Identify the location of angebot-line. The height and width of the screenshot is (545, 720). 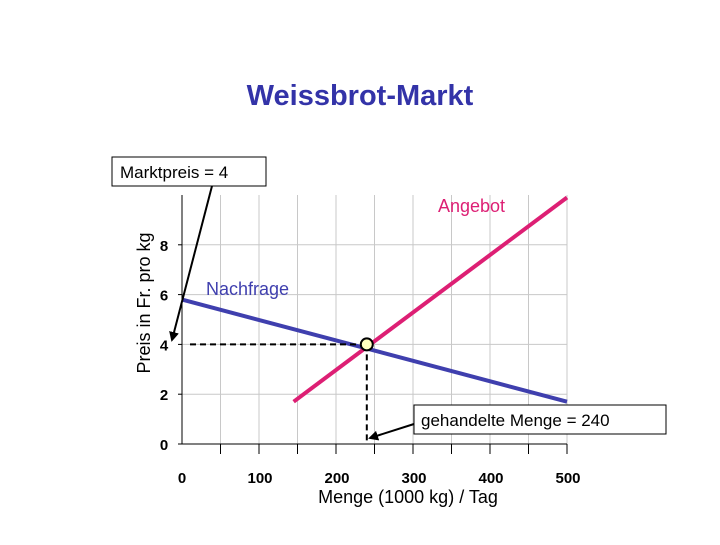
(430, 299).